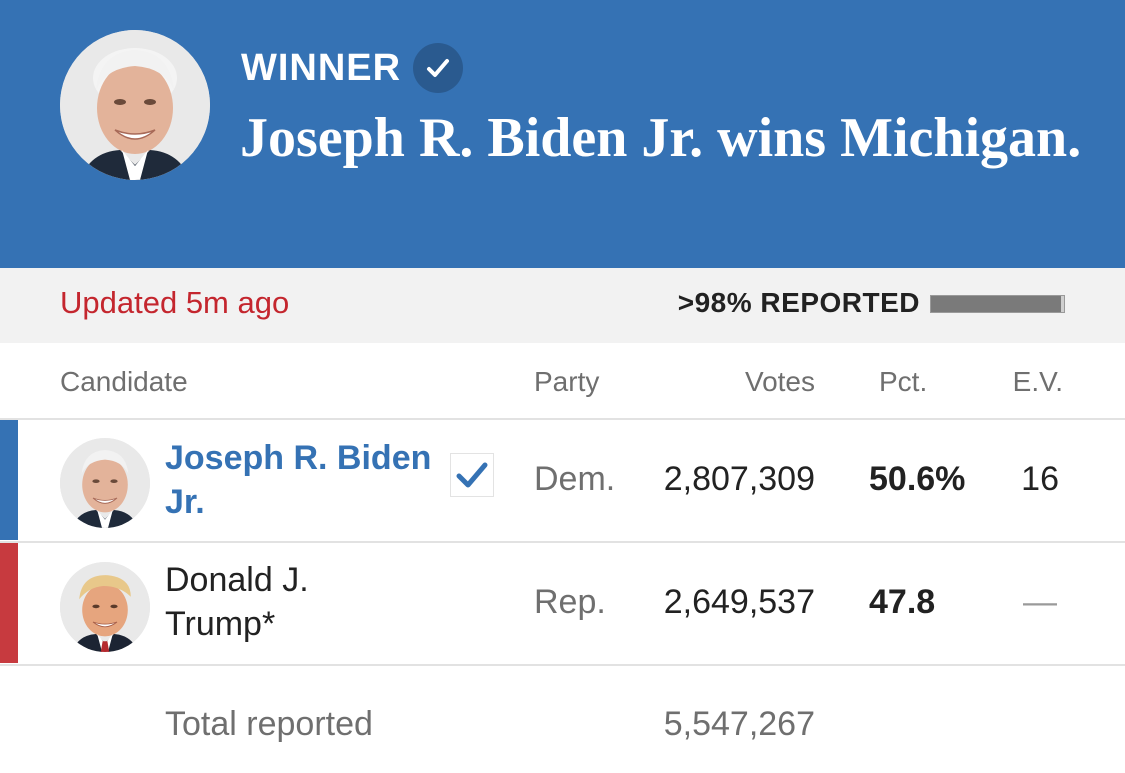 This screenshot has width=1125, height=773. What do you see at coordinates (9, 480) in the screenshot?
I see `party-stripe-dem` at bounding box center [9, 480].